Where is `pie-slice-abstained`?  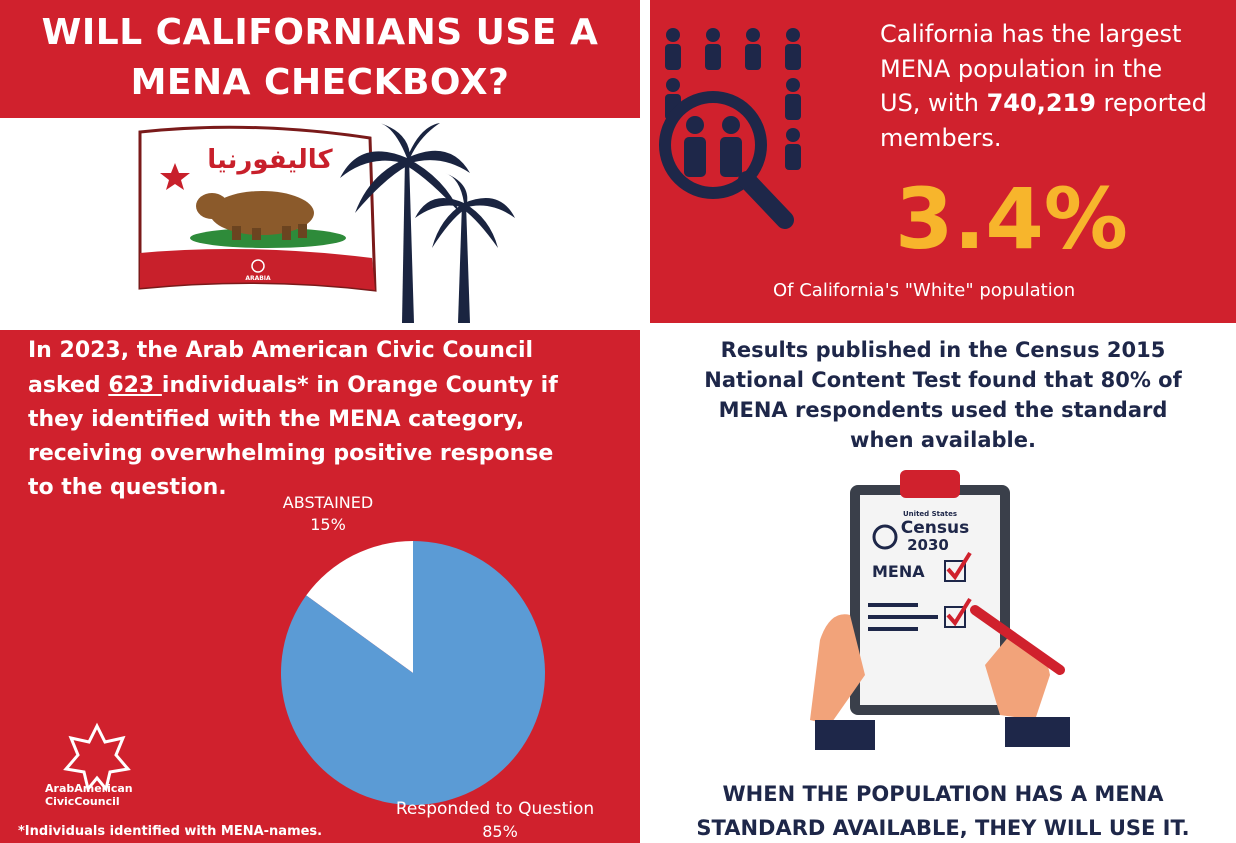 pie-slice-abstained is located at coordinates (359, 607).